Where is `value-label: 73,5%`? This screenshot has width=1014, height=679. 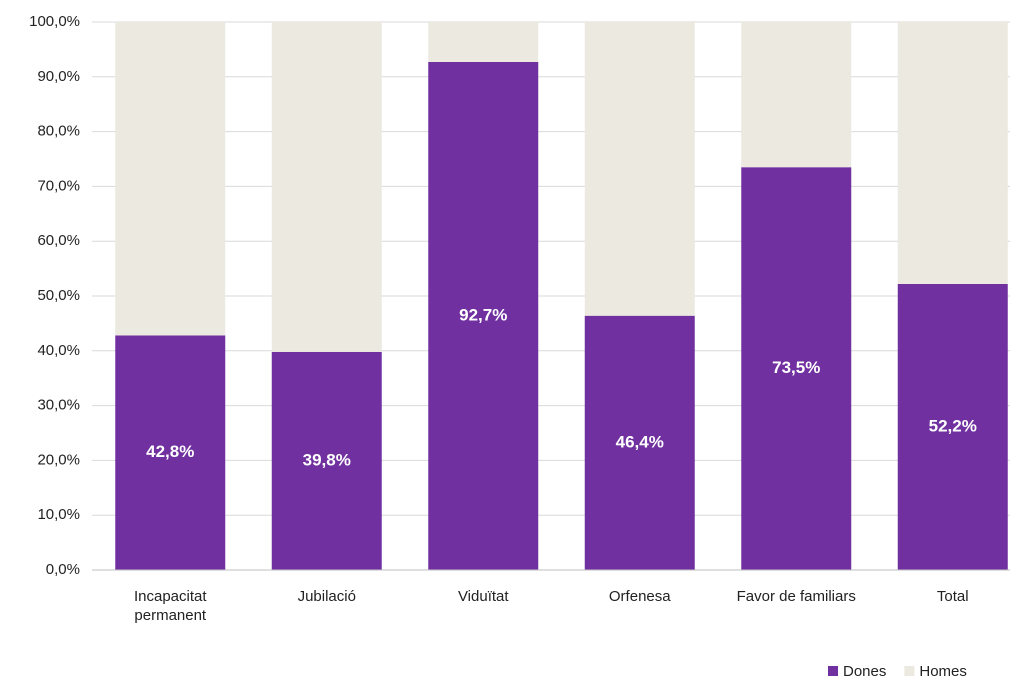
value-label: 73,5% is located at coordinates (796, 367).